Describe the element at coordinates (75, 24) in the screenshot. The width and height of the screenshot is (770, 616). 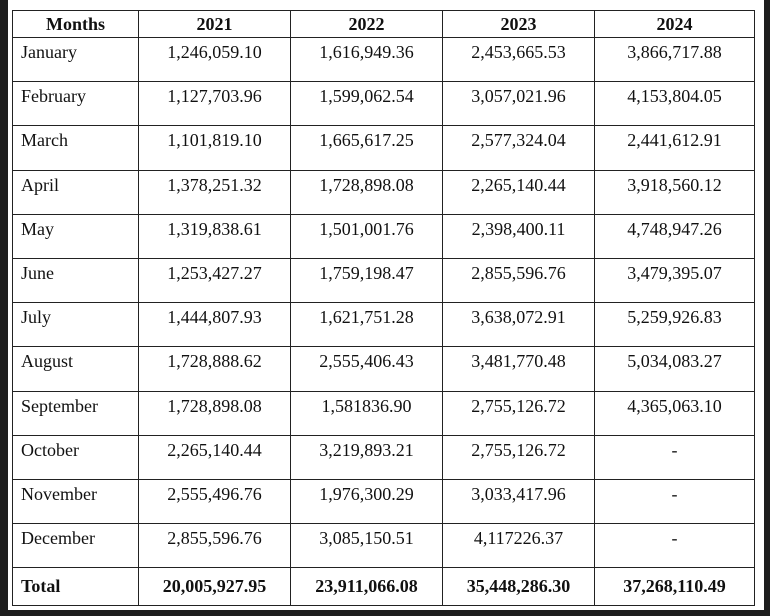
I see `header-months: Months` at that location.